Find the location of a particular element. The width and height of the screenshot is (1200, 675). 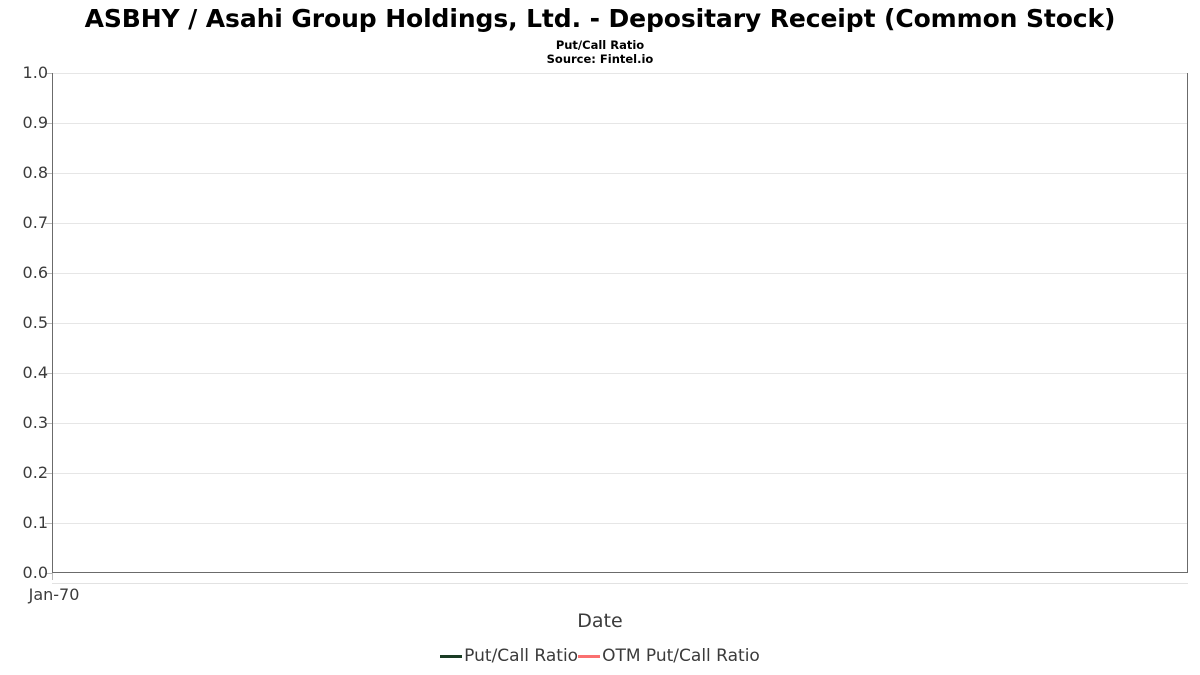

x-axis-title: Date is located at coordinates (600, 621).